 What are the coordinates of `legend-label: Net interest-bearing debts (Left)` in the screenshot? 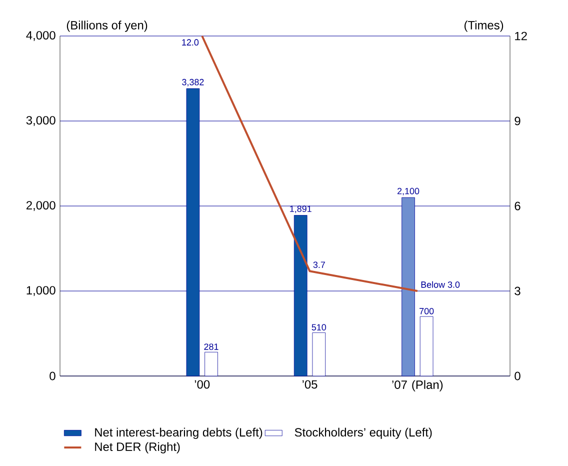 It's located at (178, 433).